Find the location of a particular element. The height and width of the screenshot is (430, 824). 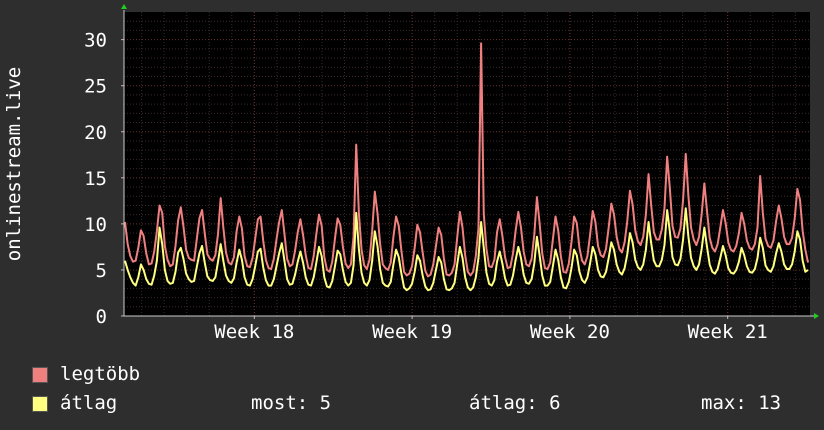

y-tick-label: 0 is located at coordinates (101, 317).